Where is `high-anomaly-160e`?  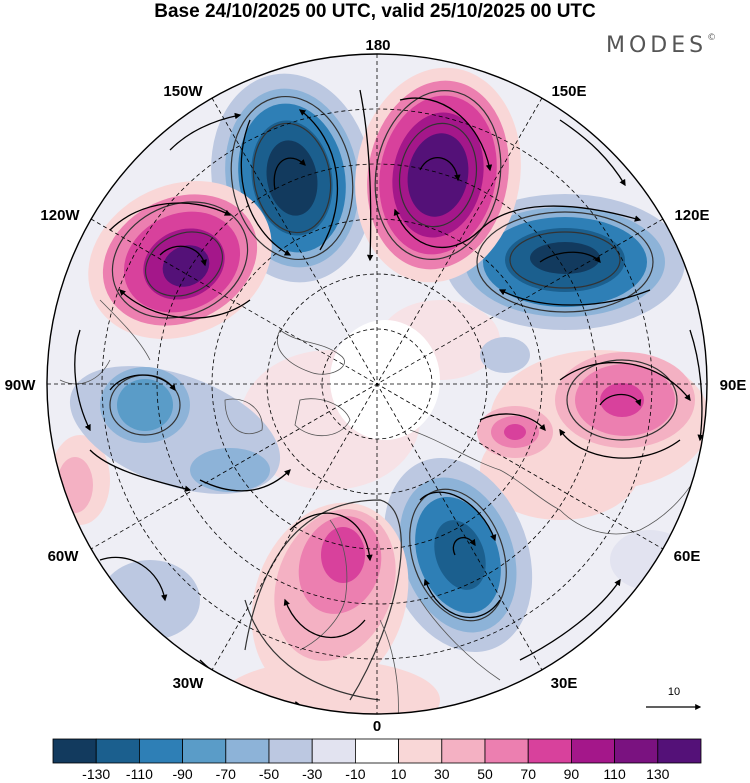 high-anomaly-160e is located at coordinates (438, 175).